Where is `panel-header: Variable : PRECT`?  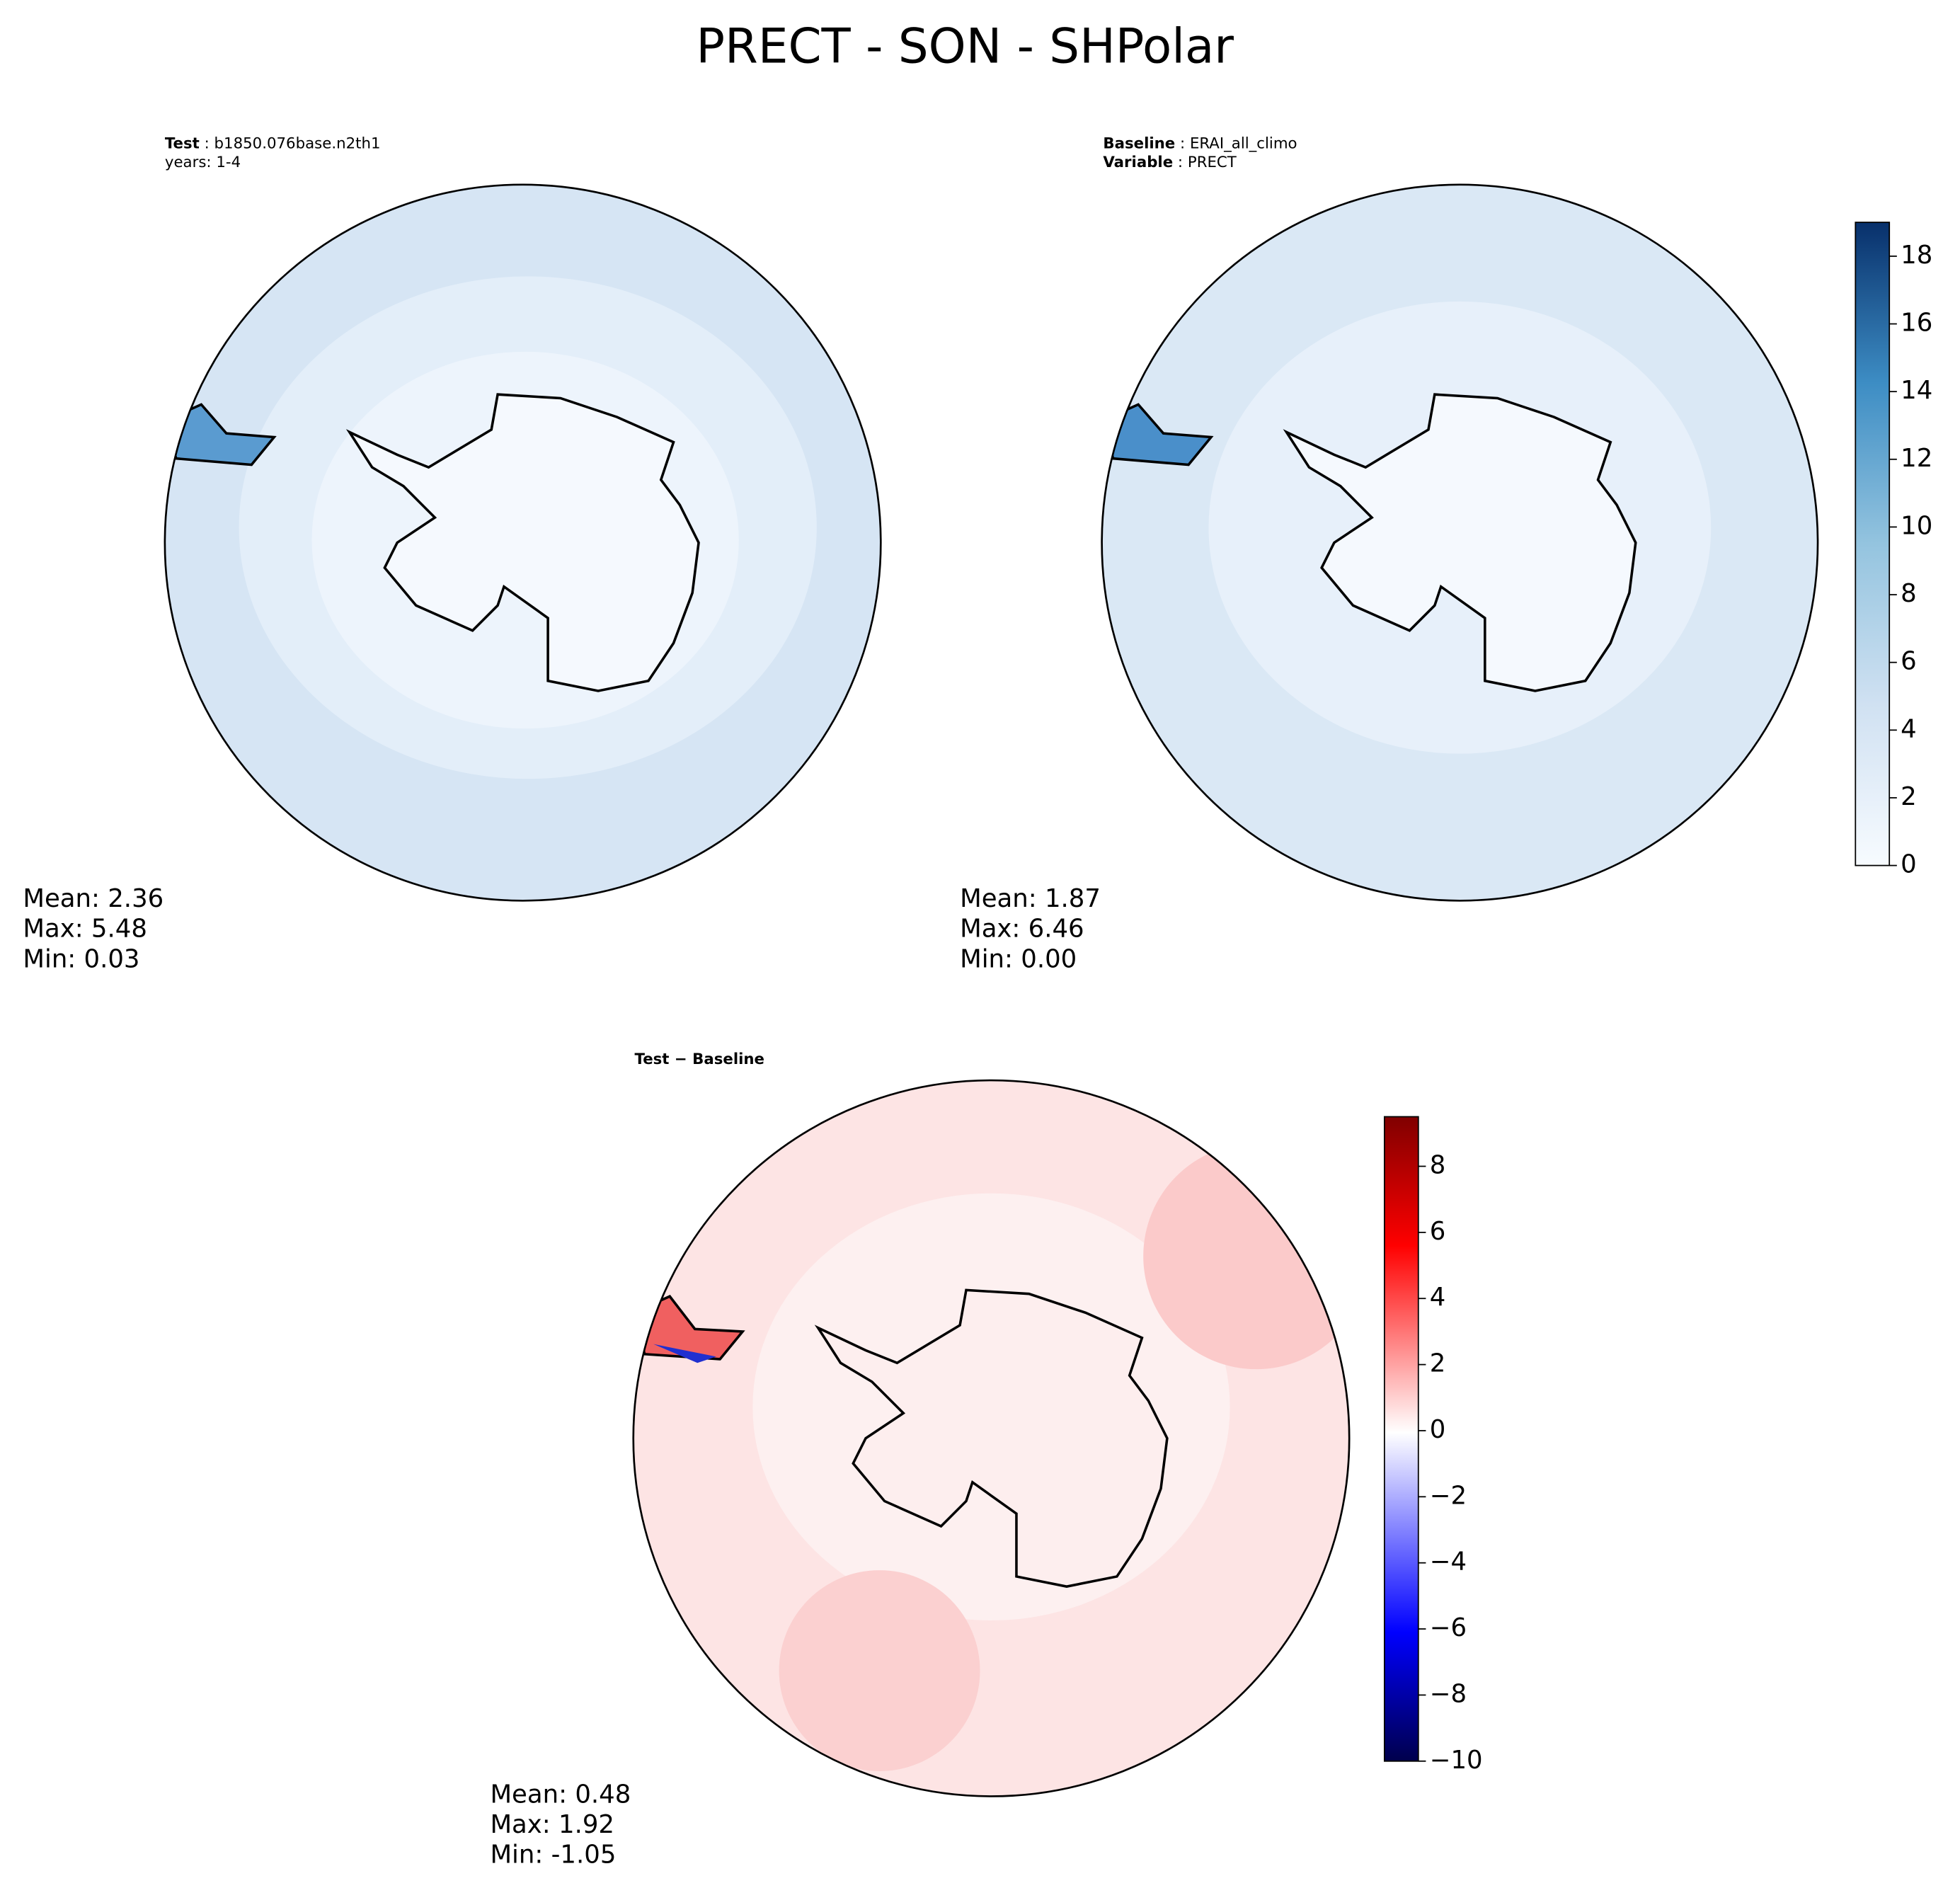 panel-header: Variable : PRECT is located at coordinates (1170, 162).